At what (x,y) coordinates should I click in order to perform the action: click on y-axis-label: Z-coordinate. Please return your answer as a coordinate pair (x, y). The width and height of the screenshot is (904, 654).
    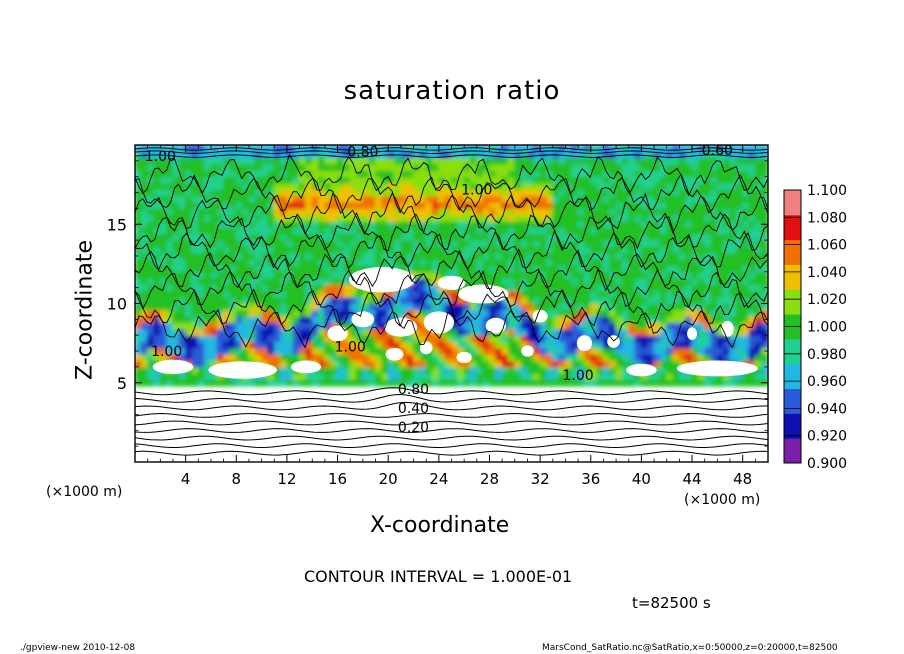
    Looking at the image, I should click on (85, 310).